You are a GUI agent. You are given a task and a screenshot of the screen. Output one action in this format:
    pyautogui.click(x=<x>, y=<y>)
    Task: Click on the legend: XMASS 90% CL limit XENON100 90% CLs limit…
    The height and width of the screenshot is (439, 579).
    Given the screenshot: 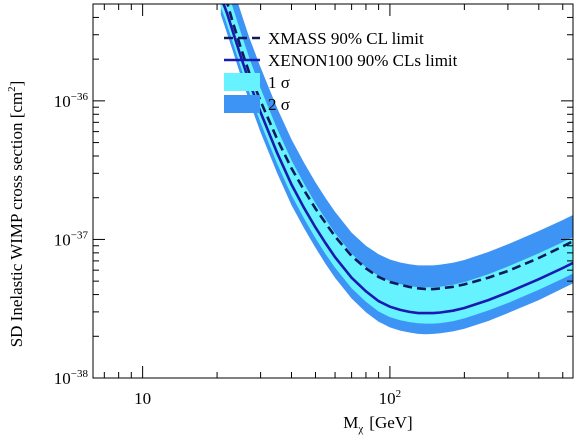 What is the action you would take?
    pyautogui.click(x=341, y=71)
    